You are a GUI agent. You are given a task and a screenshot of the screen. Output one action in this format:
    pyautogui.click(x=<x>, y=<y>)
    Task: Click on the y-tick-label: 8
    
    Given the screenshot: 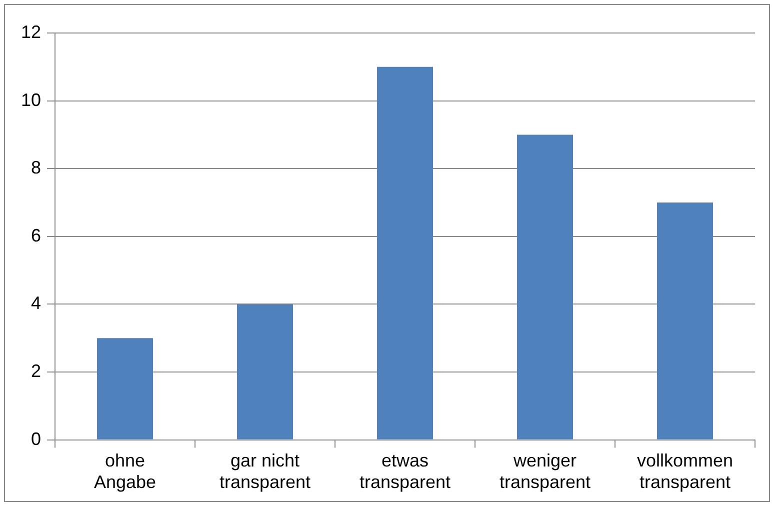 What is the action you would take?
    pyautogui.click(x=36, y=168)
    